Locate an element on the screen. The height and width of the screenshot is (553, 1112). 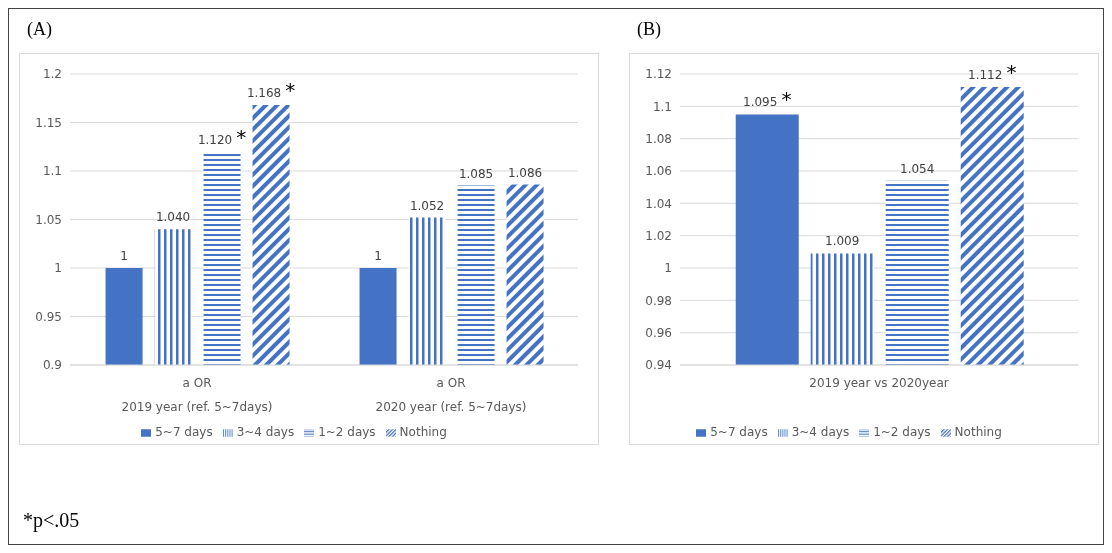
y-tick-label: 0.98 is located at coordinates (658, 300).